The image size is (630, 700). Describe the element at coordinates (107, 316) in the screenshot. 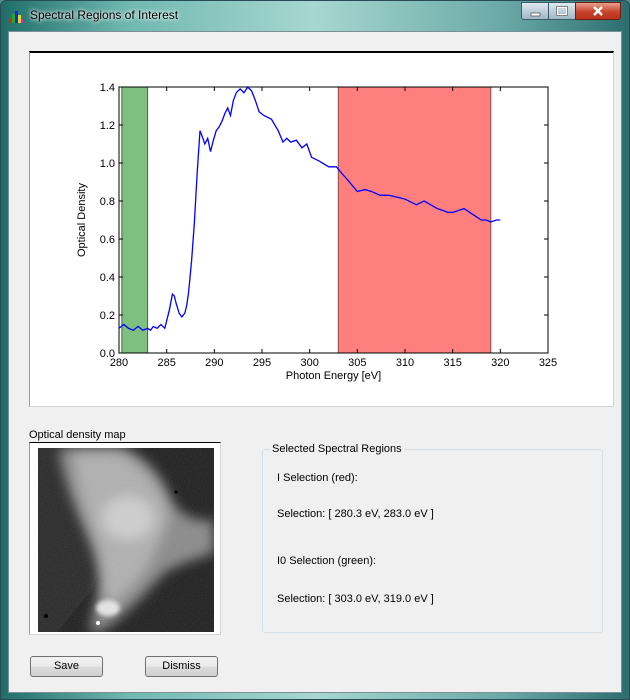

I see `y-tick-label: 0.2` at that location.